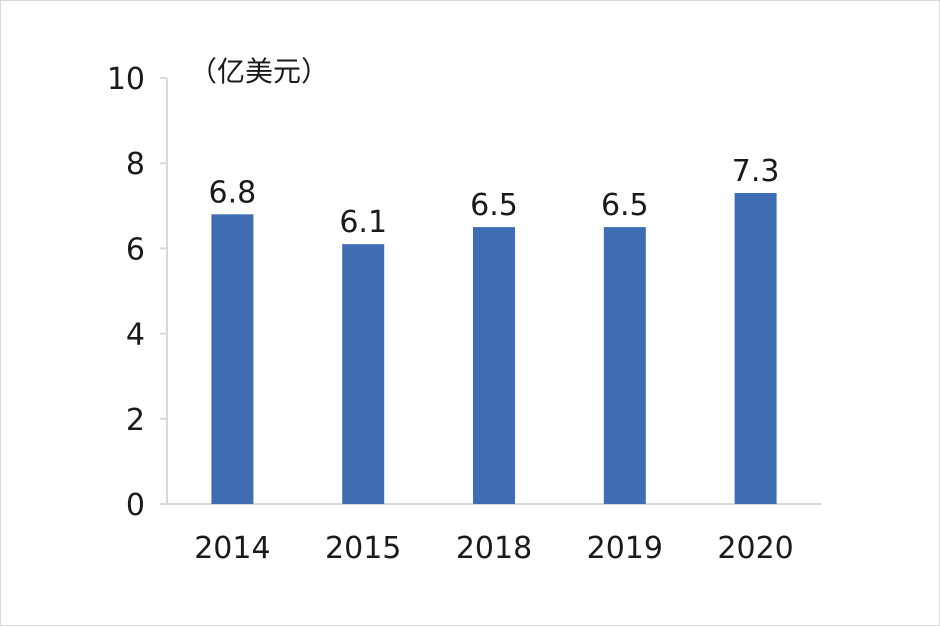 This screenshot has height=627, width=940. Describe the element at coordinates (363, 548) in the screenshot. I see `x-tick-label: 2015` at that location.